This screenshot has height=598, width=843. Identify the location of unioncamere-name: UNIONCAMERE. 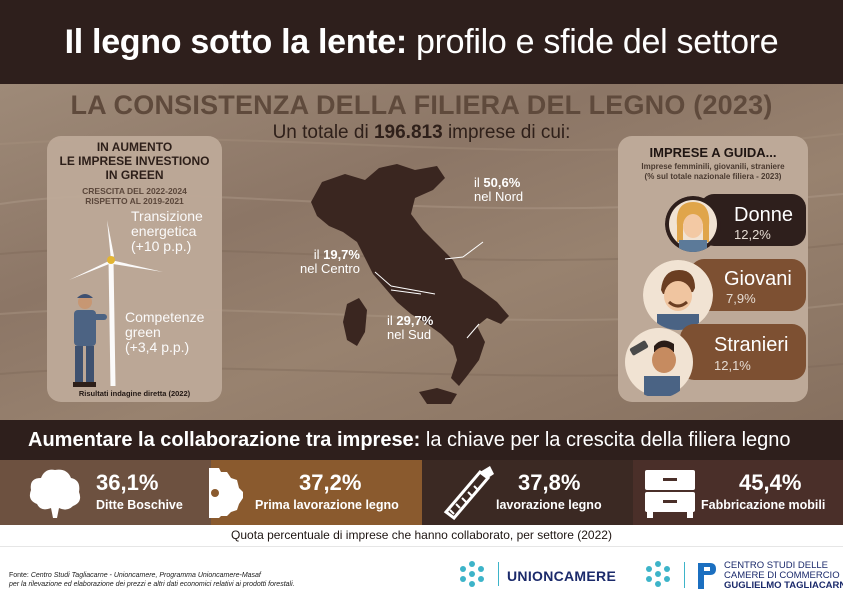
(562, 576).